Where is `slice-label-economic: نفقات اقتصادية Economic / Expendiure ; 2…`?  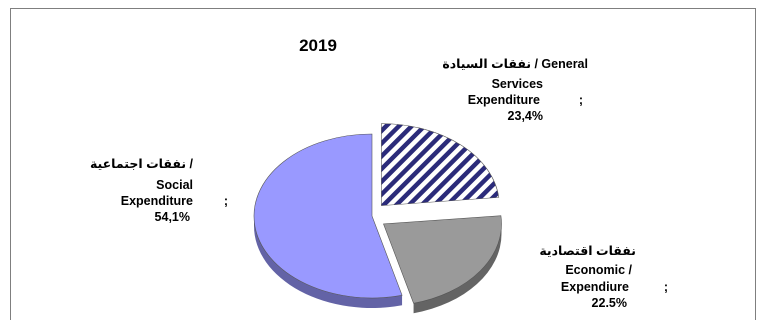
slice-label-economic: نفقات اقتصادية Economic / Expendiure ; 2… is located at coordinates (603, 277).